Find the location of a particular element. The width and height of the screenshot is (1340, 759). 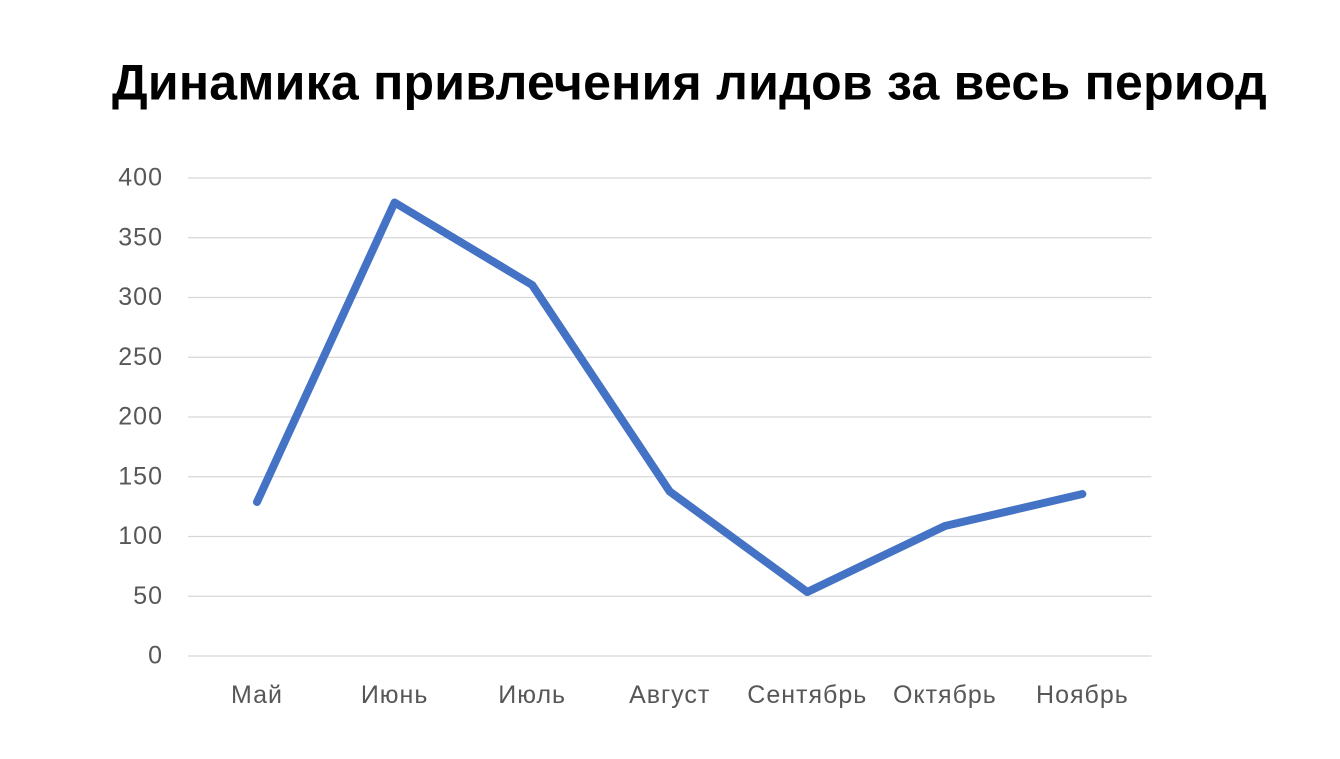

svg-text: 150 is located at coordinates (140, 476).